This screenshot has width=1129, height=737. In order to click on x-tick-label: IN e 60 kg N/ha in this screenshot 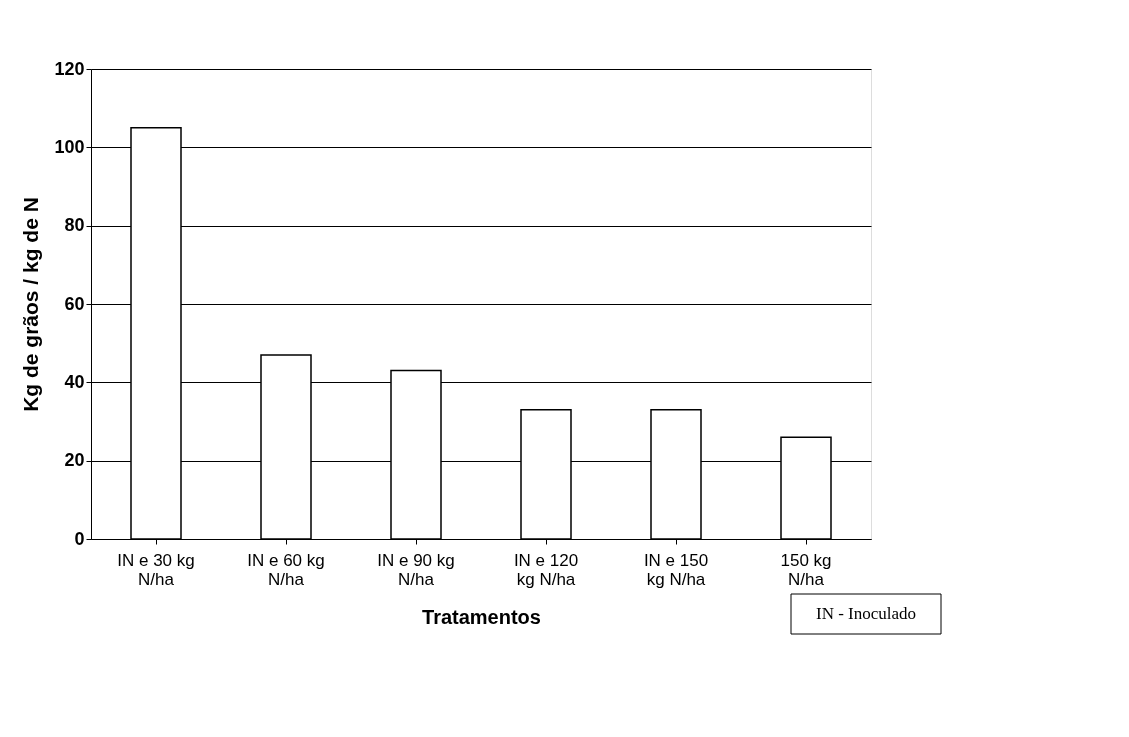, I will do `click(286, 569)`.